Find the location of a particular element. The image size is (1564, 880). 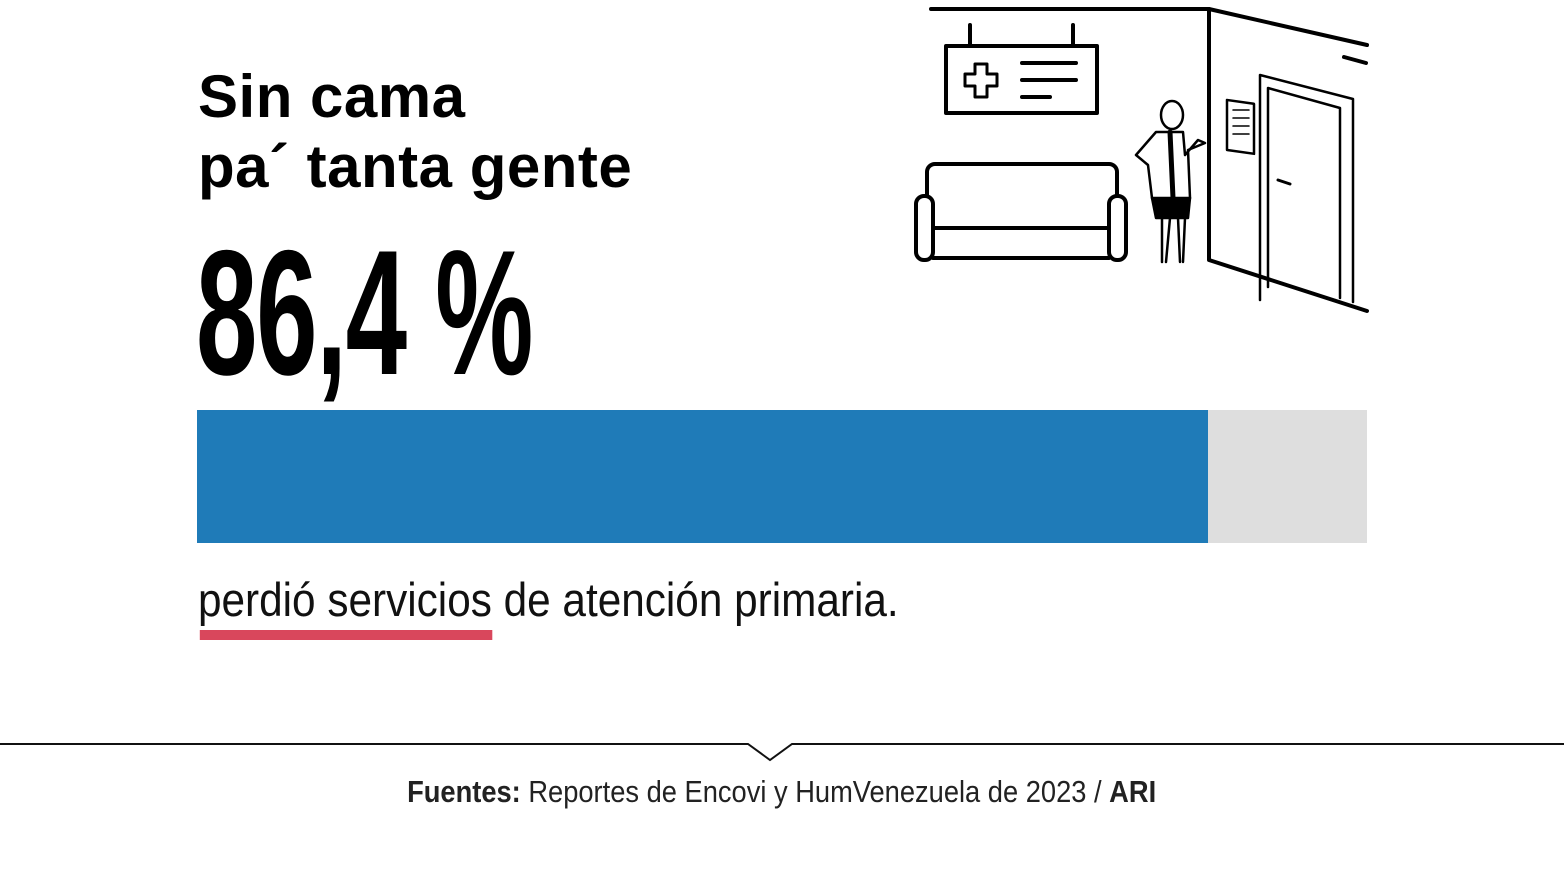

progress-bar-fill is located at coordinates (702, 476).